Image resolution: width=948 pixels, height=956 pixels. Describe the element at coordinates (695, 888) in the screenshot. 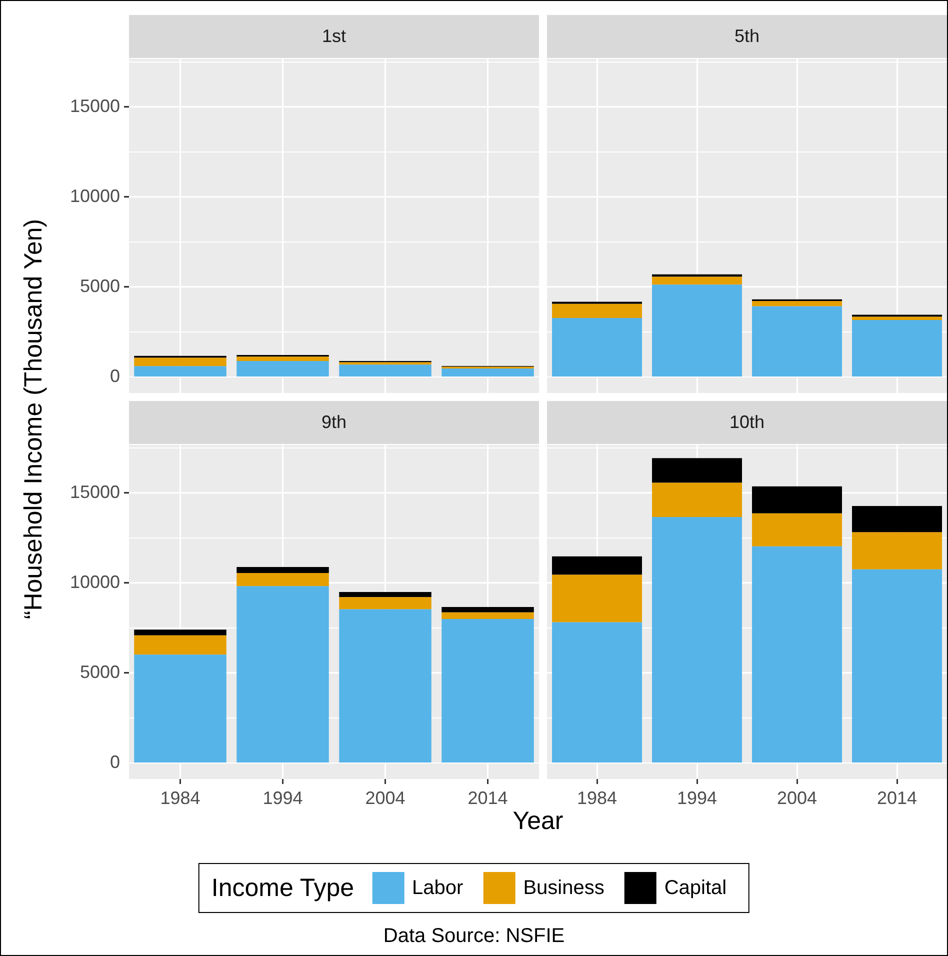

I see `legend-label: Capital` at that location.